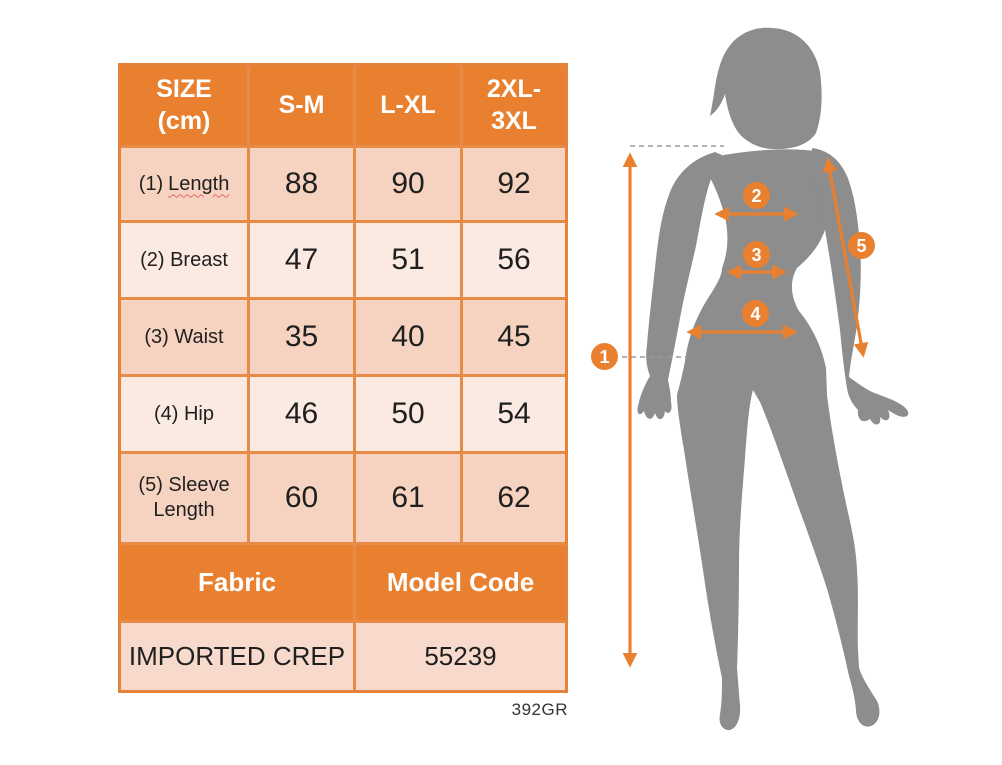 This screenshot has height=765, width=1002. Describe the element at coordinates (184, 414) in the screenshot. I see `row-label-hip: (4) Hip` at that location.